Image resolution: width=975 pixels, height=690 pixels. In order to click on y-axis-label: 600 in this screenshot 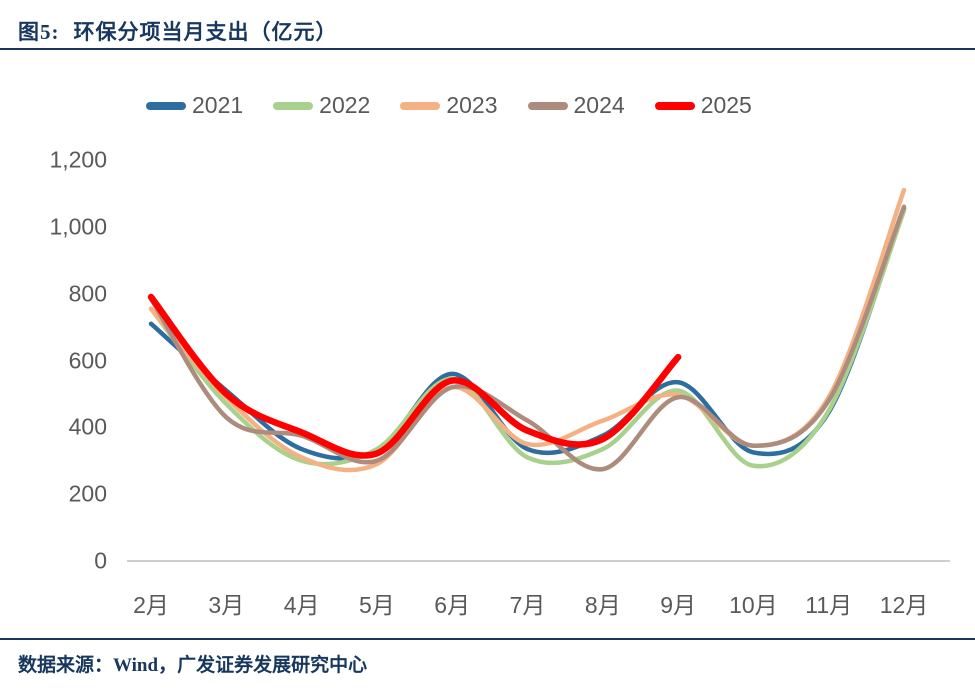, I will do `click(87, 360)`.